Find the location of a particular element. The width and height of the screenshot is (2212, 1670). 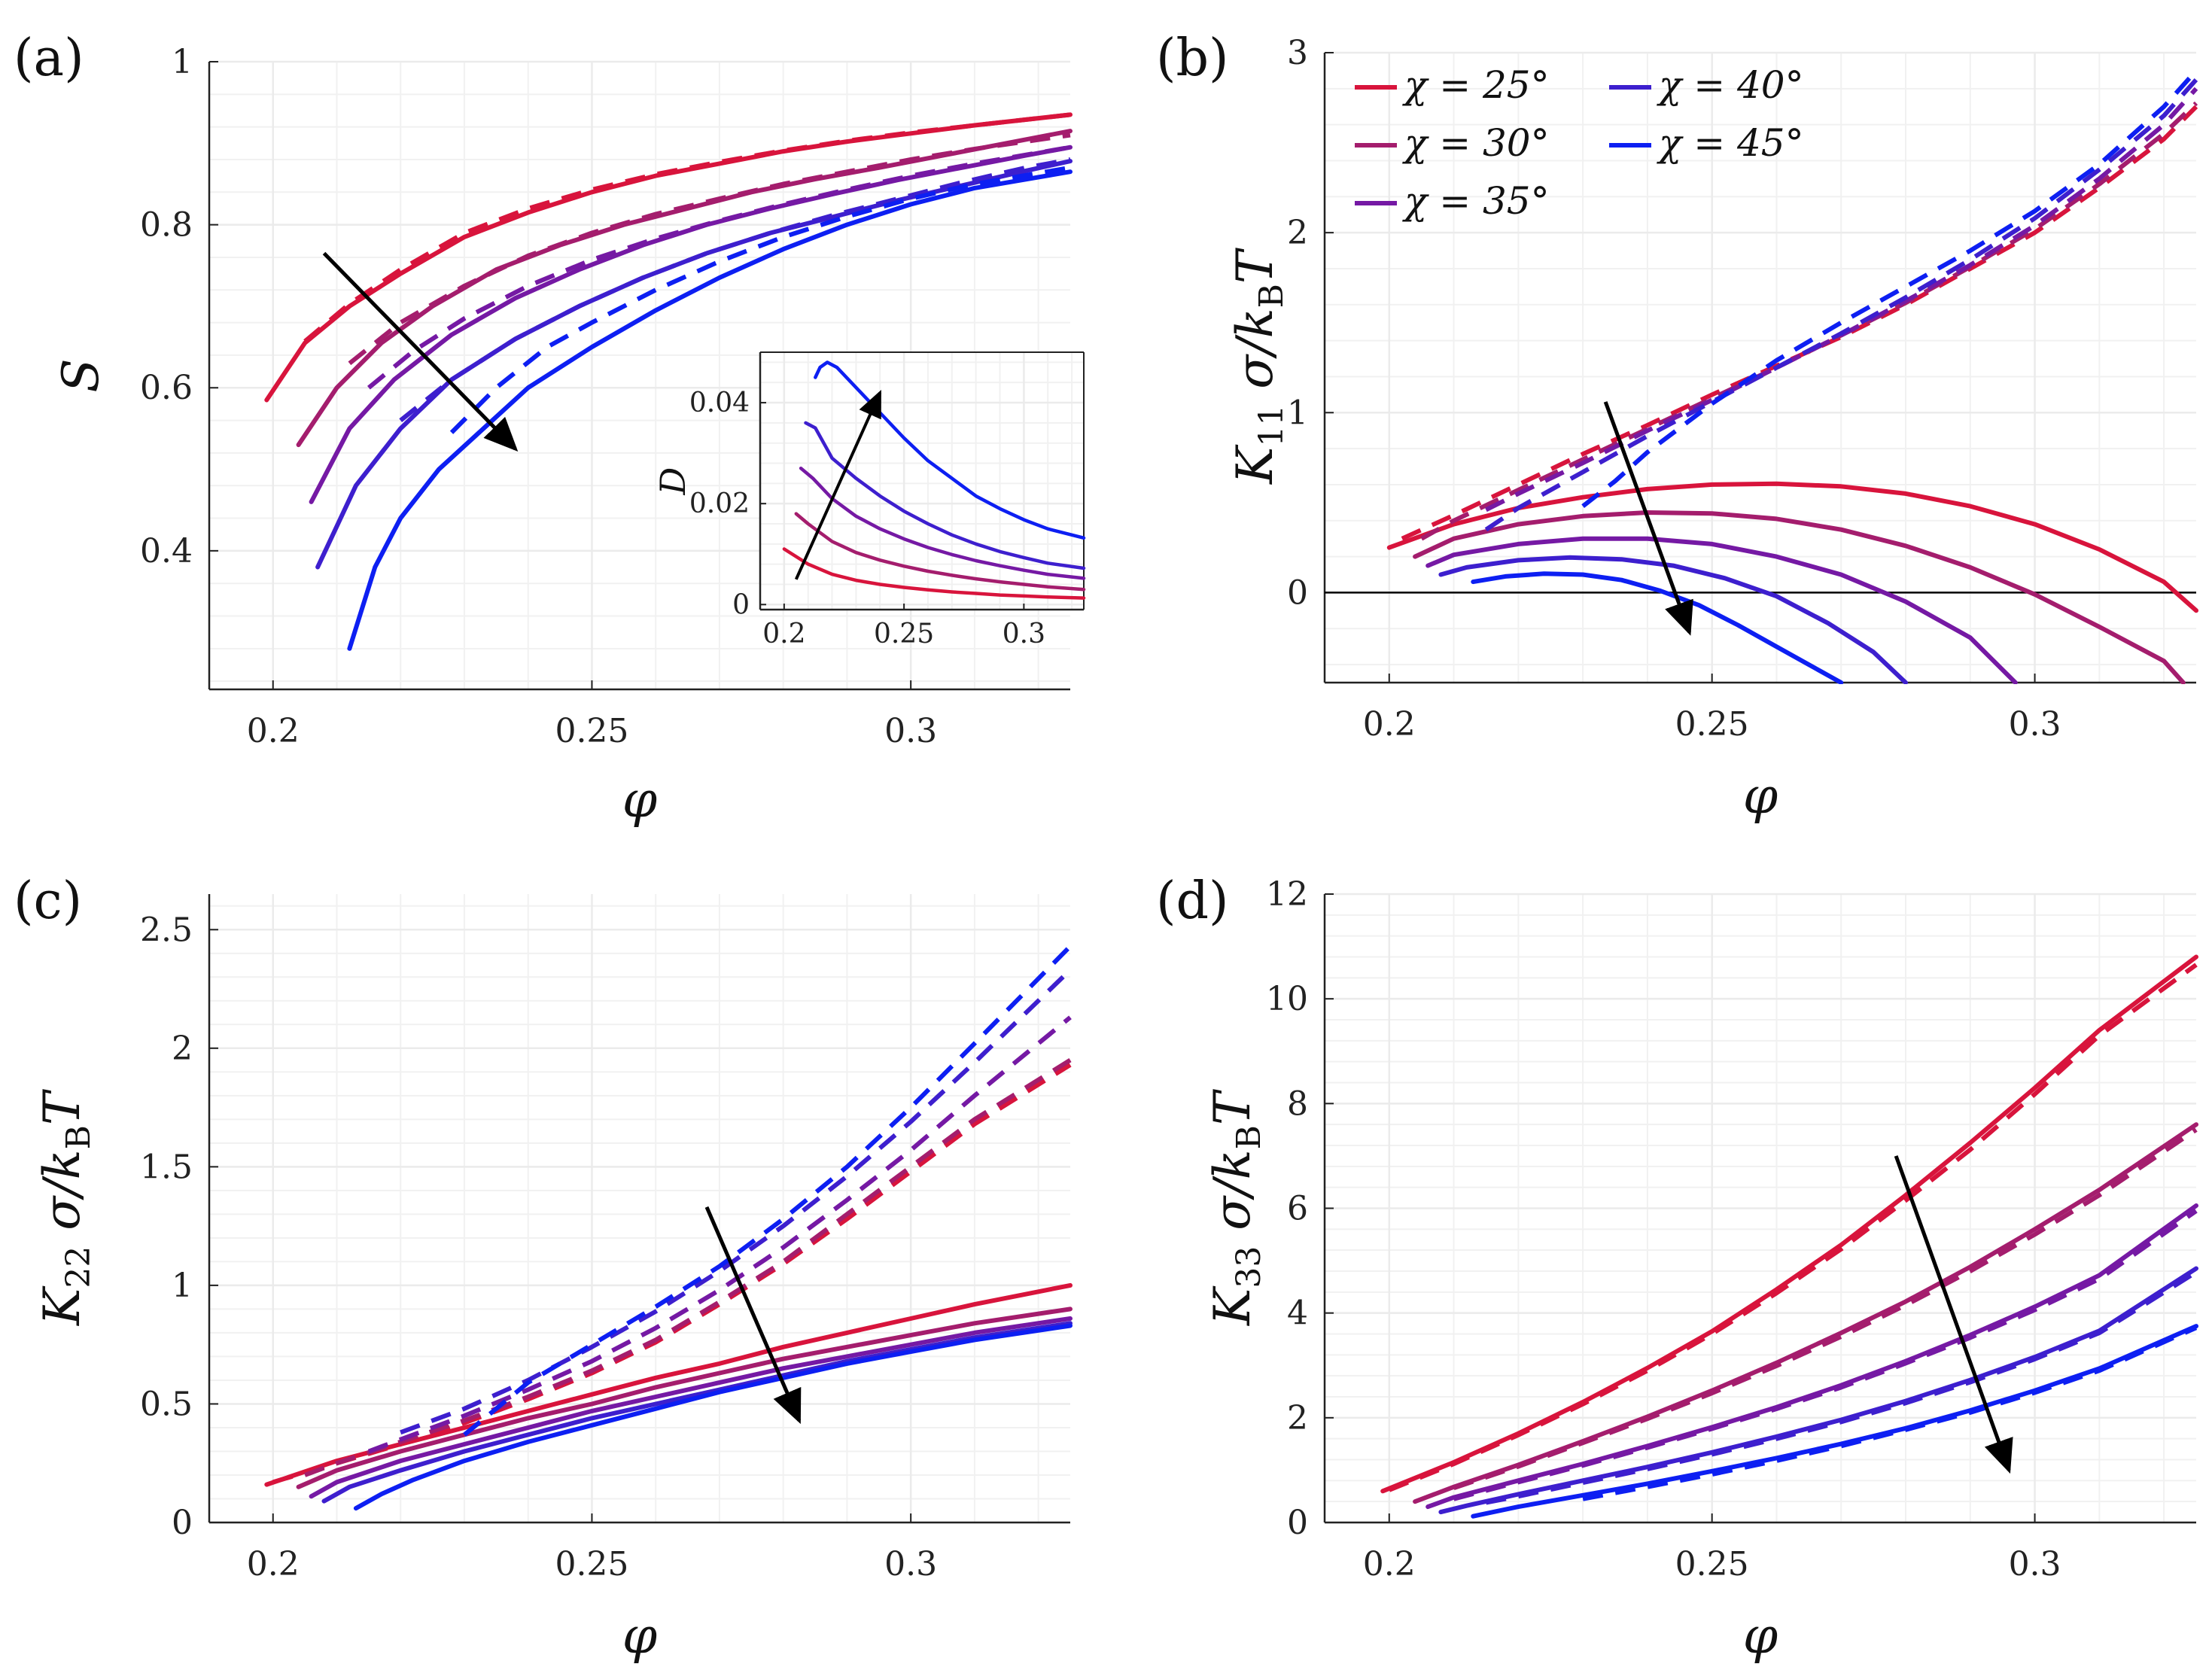

y-tick-label: 1.5 is located at coordinates (166, 1167).